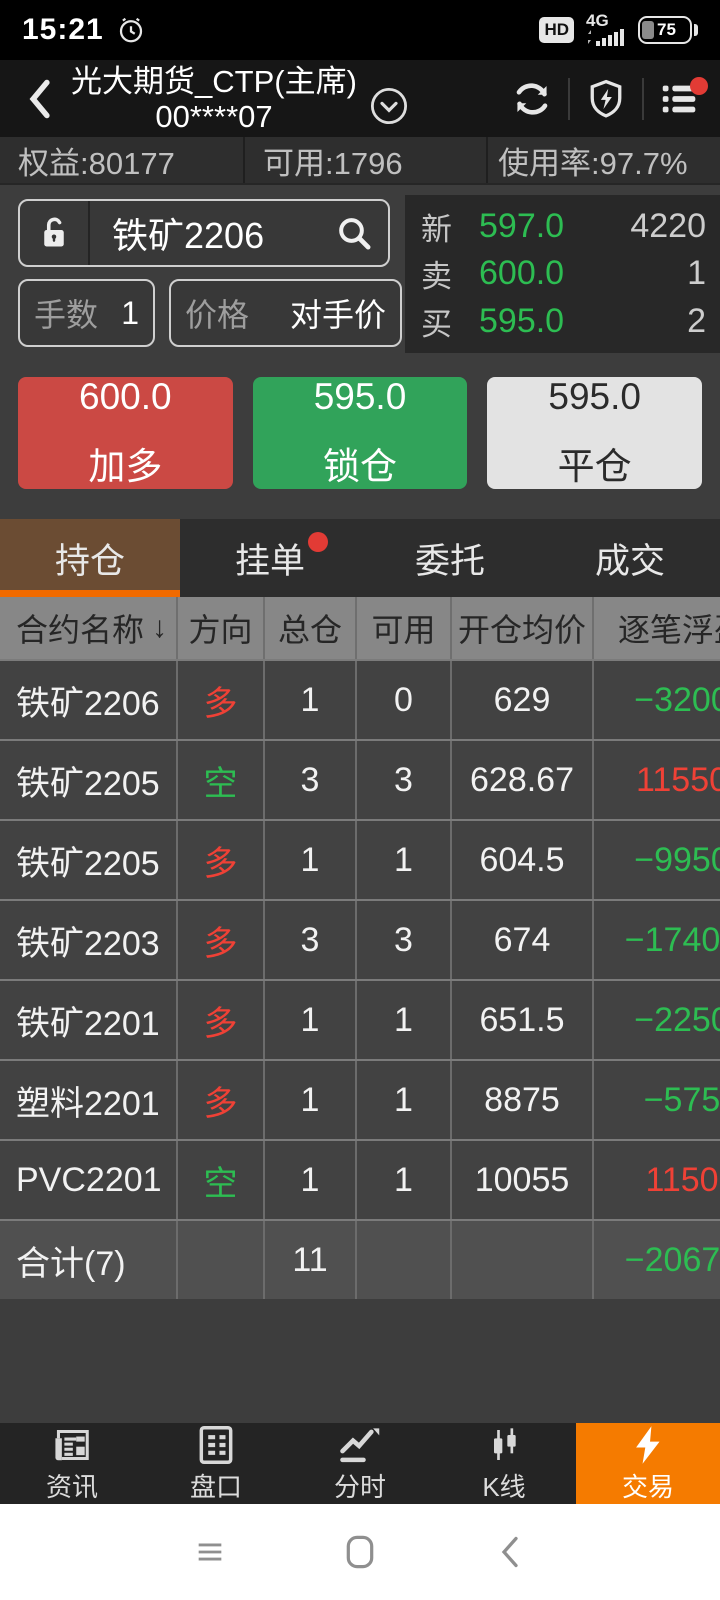  Describe the element at coordinates (389, 108) in the screenshot. I see `account-switch-chevron-down-icon` at that location.